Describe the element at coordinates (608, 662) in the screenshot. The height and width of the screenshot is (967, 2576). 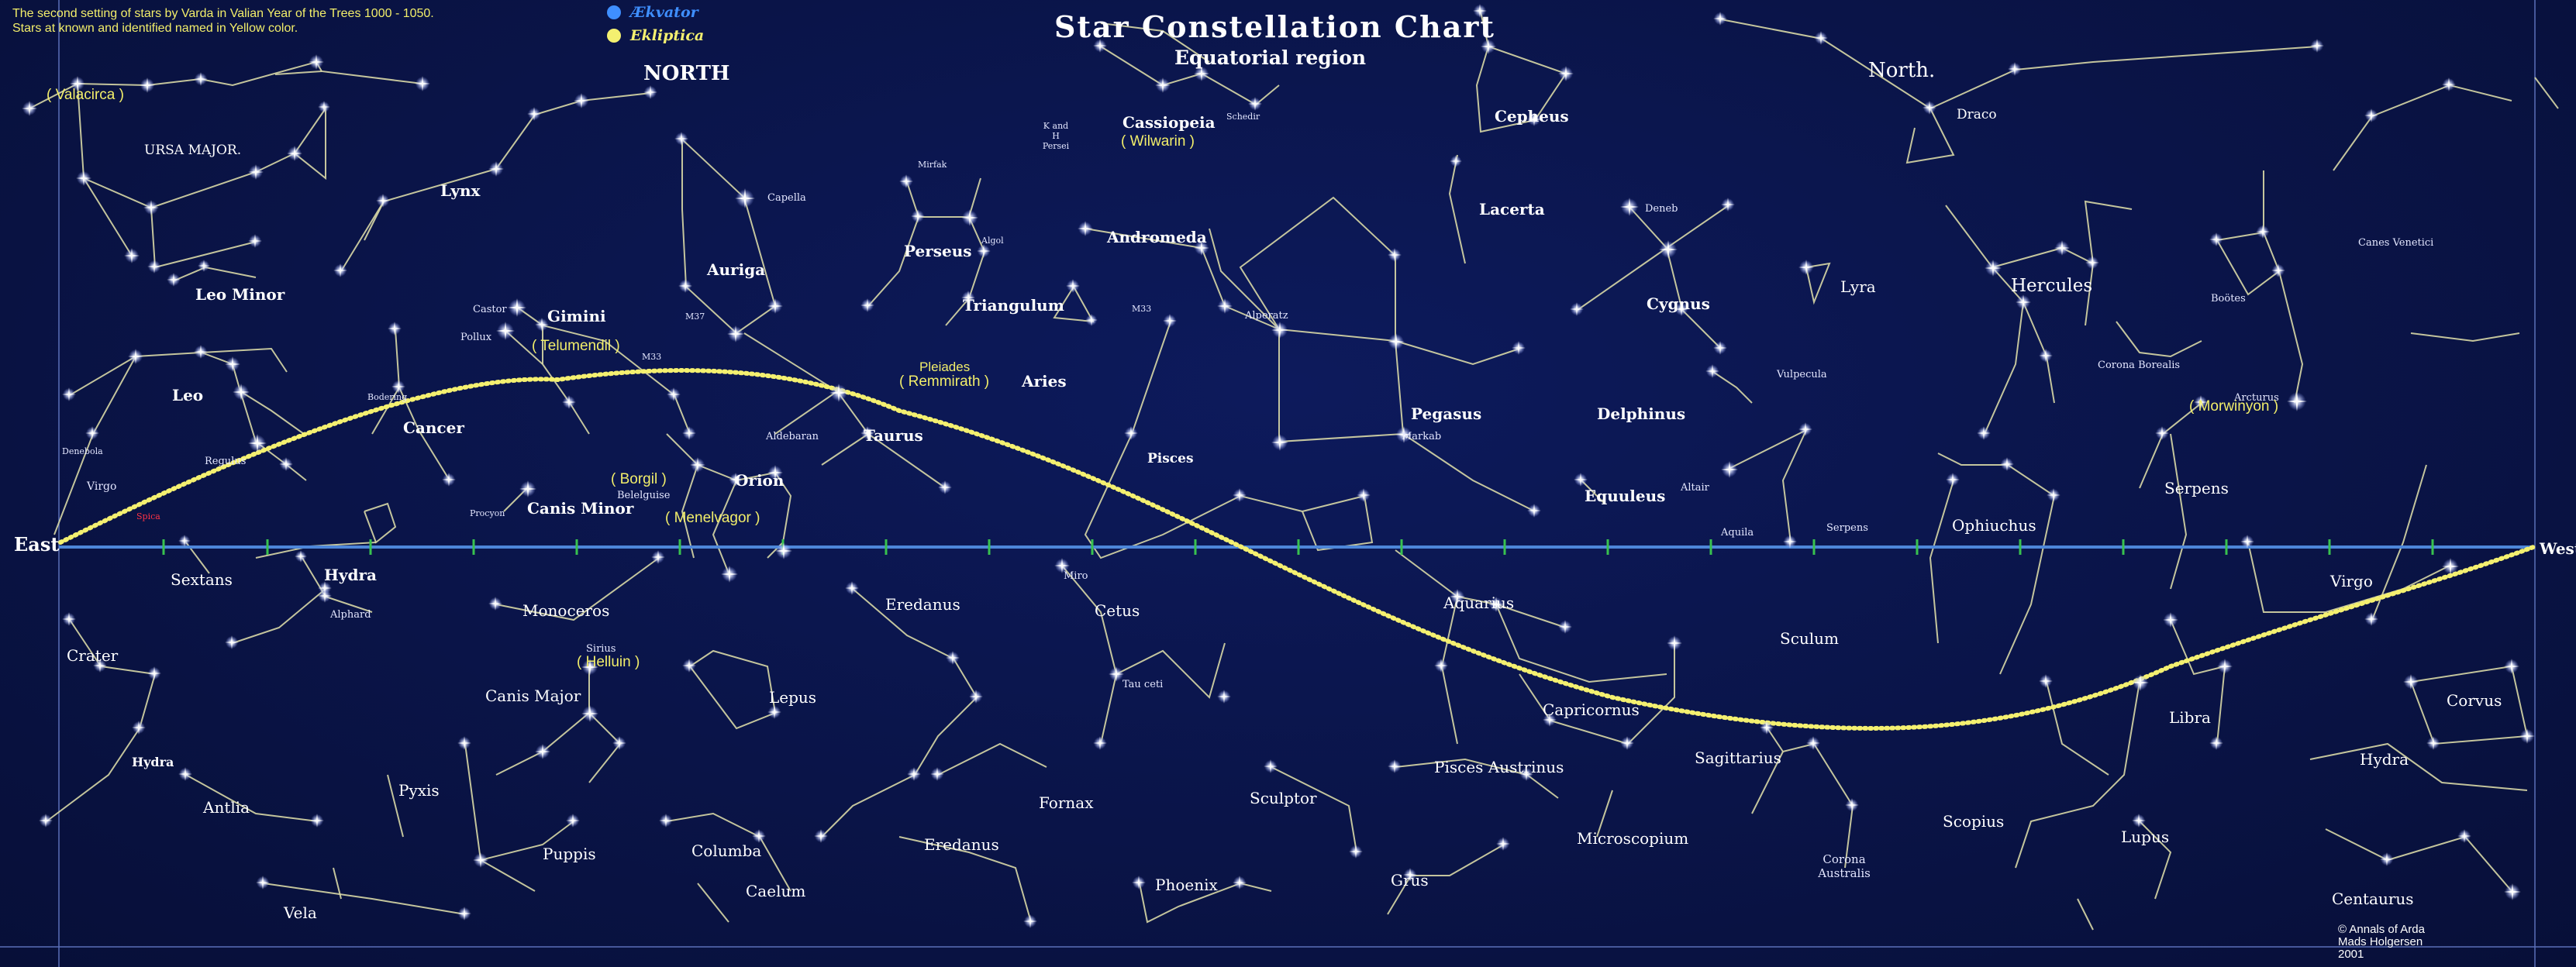
I see `yellow-helluin: ( Helluin )` at that location.